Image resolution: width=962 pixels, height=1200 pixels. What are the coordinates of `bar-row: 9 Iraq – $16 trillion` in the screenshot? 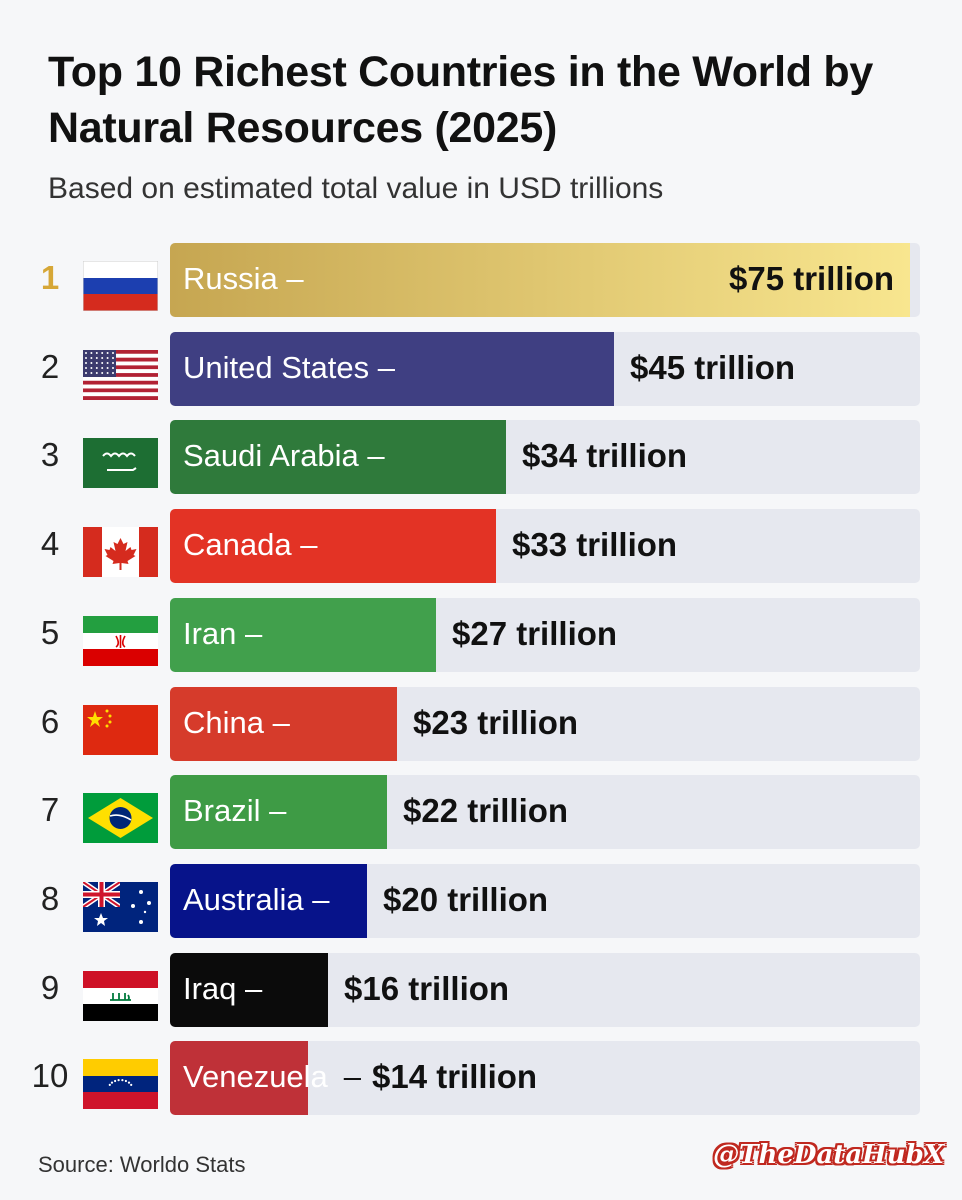 It's located at (481, 990).